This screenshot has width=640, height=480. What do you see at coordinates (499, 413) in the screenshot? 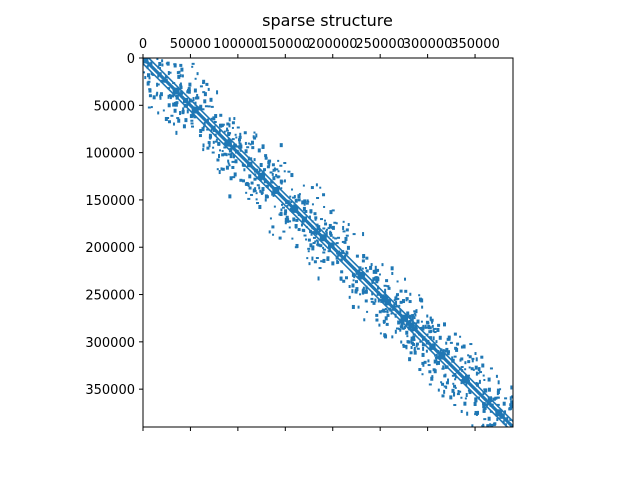
I see `diagonal-block` at bounding box center [499, 413].